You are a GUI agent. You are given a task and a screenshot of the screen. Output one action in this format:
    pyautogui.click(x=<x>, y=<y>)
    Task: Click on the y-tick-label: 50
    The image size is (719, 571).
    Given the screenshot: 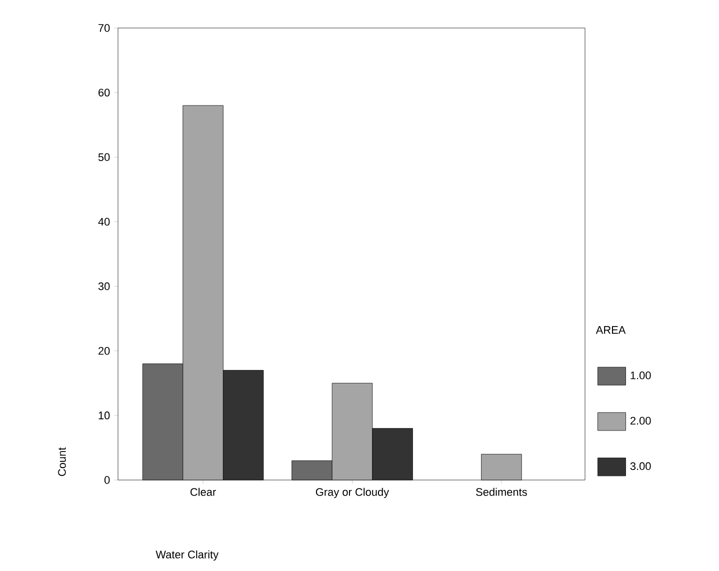 What is the action you would take?
    pyautogui.click(x=104, y=157)
    